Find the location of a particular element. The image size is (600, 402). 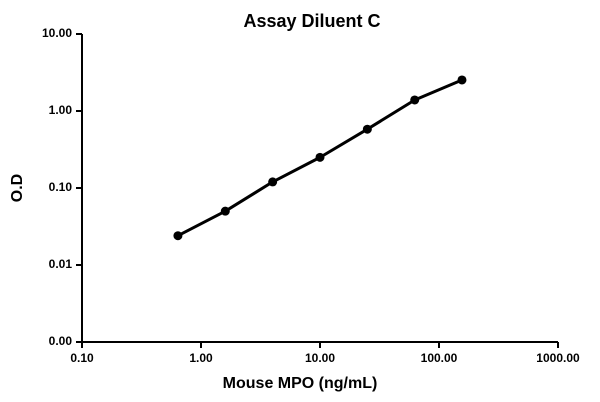

x-tick-label: 1000.00 is located at coordinates (558, 358).